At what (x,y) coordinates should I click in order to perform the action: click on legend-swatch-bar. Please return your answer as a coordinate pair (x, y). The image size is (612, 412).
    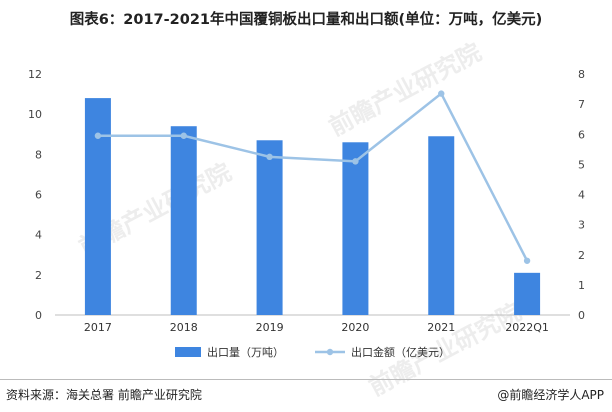
    Looking at the image, I should click on (188, 352).